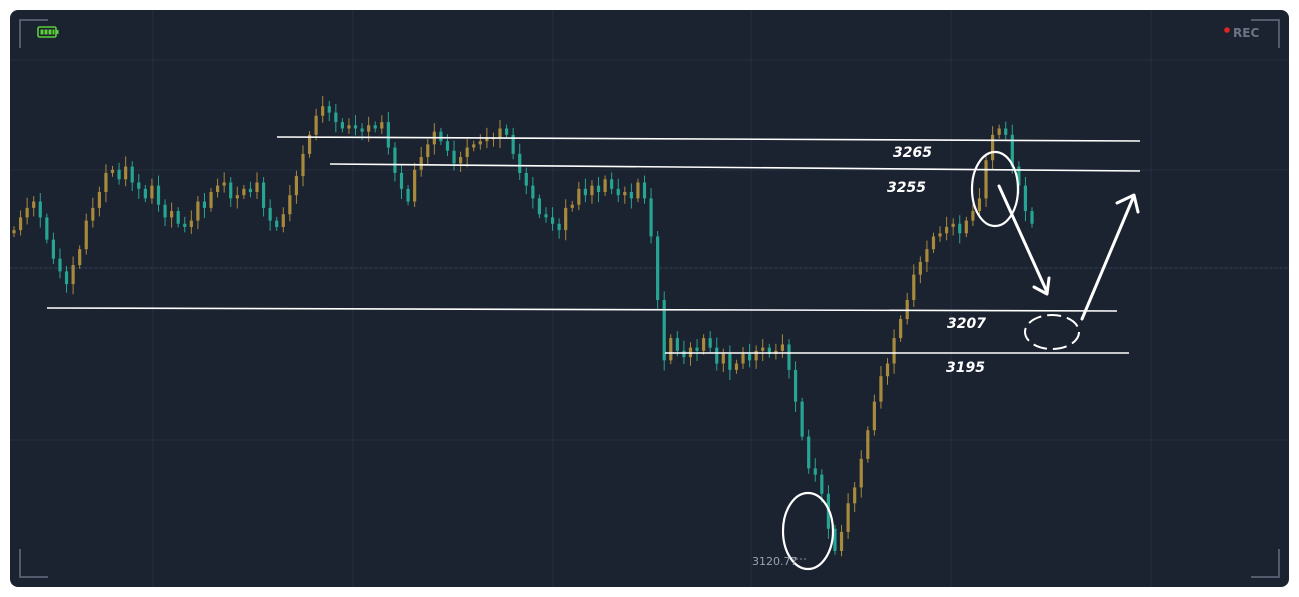 This screenshot has height=597, width=1299. Describe the element at coordinates (965, 368) in the screenshot. I see `level-label-3195: 3195` at that location.